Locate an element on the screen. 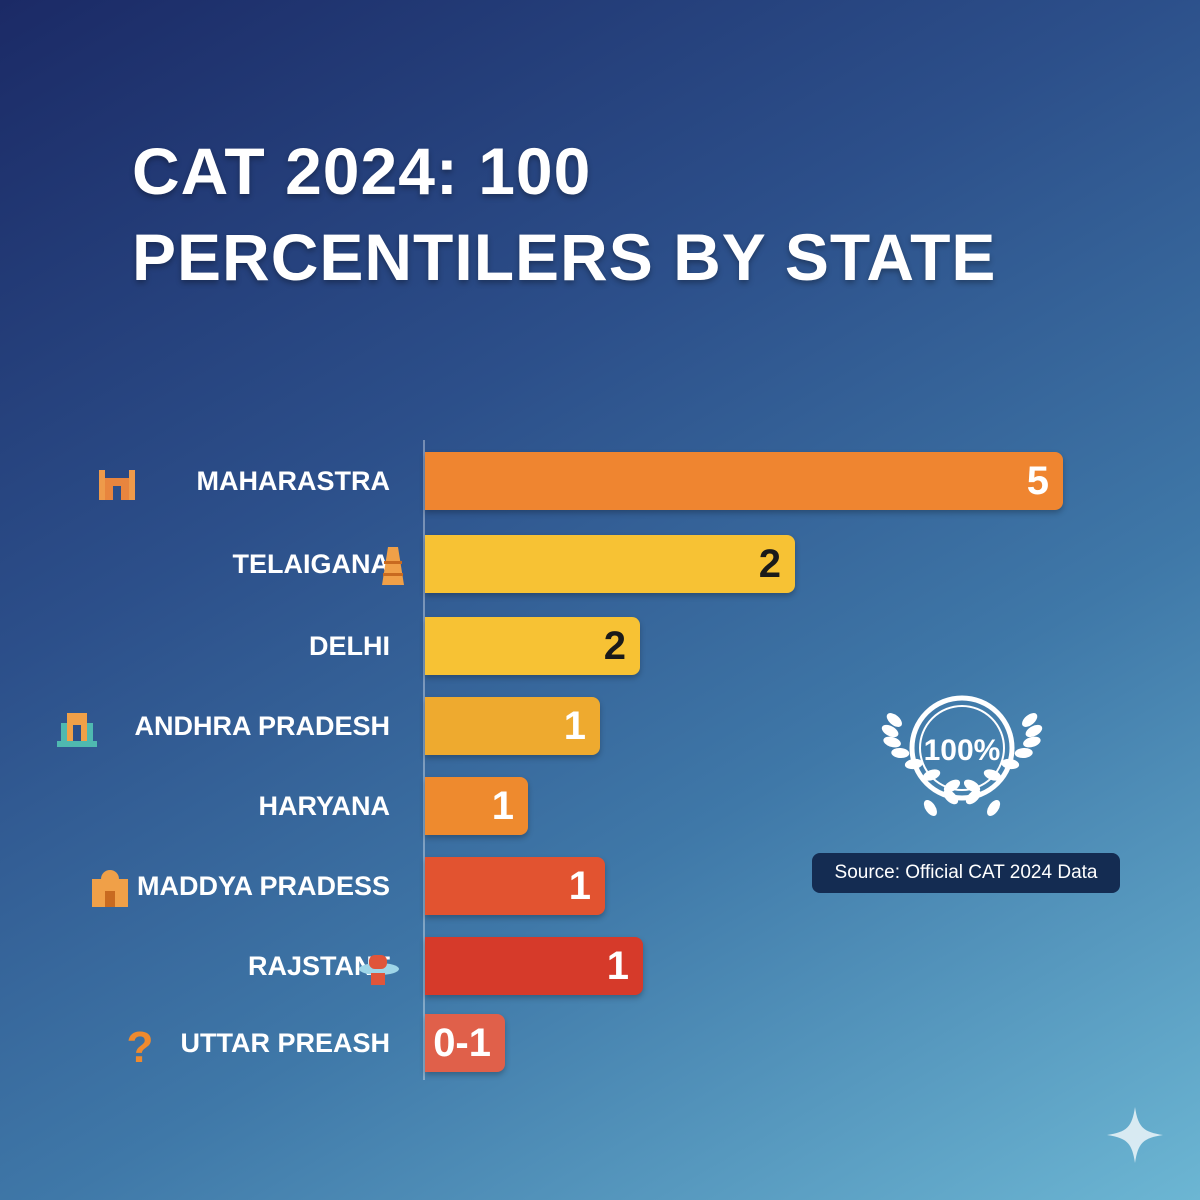 This screenshot has height=1200, width=1200. axis-line is located at coordinates (424, 760).